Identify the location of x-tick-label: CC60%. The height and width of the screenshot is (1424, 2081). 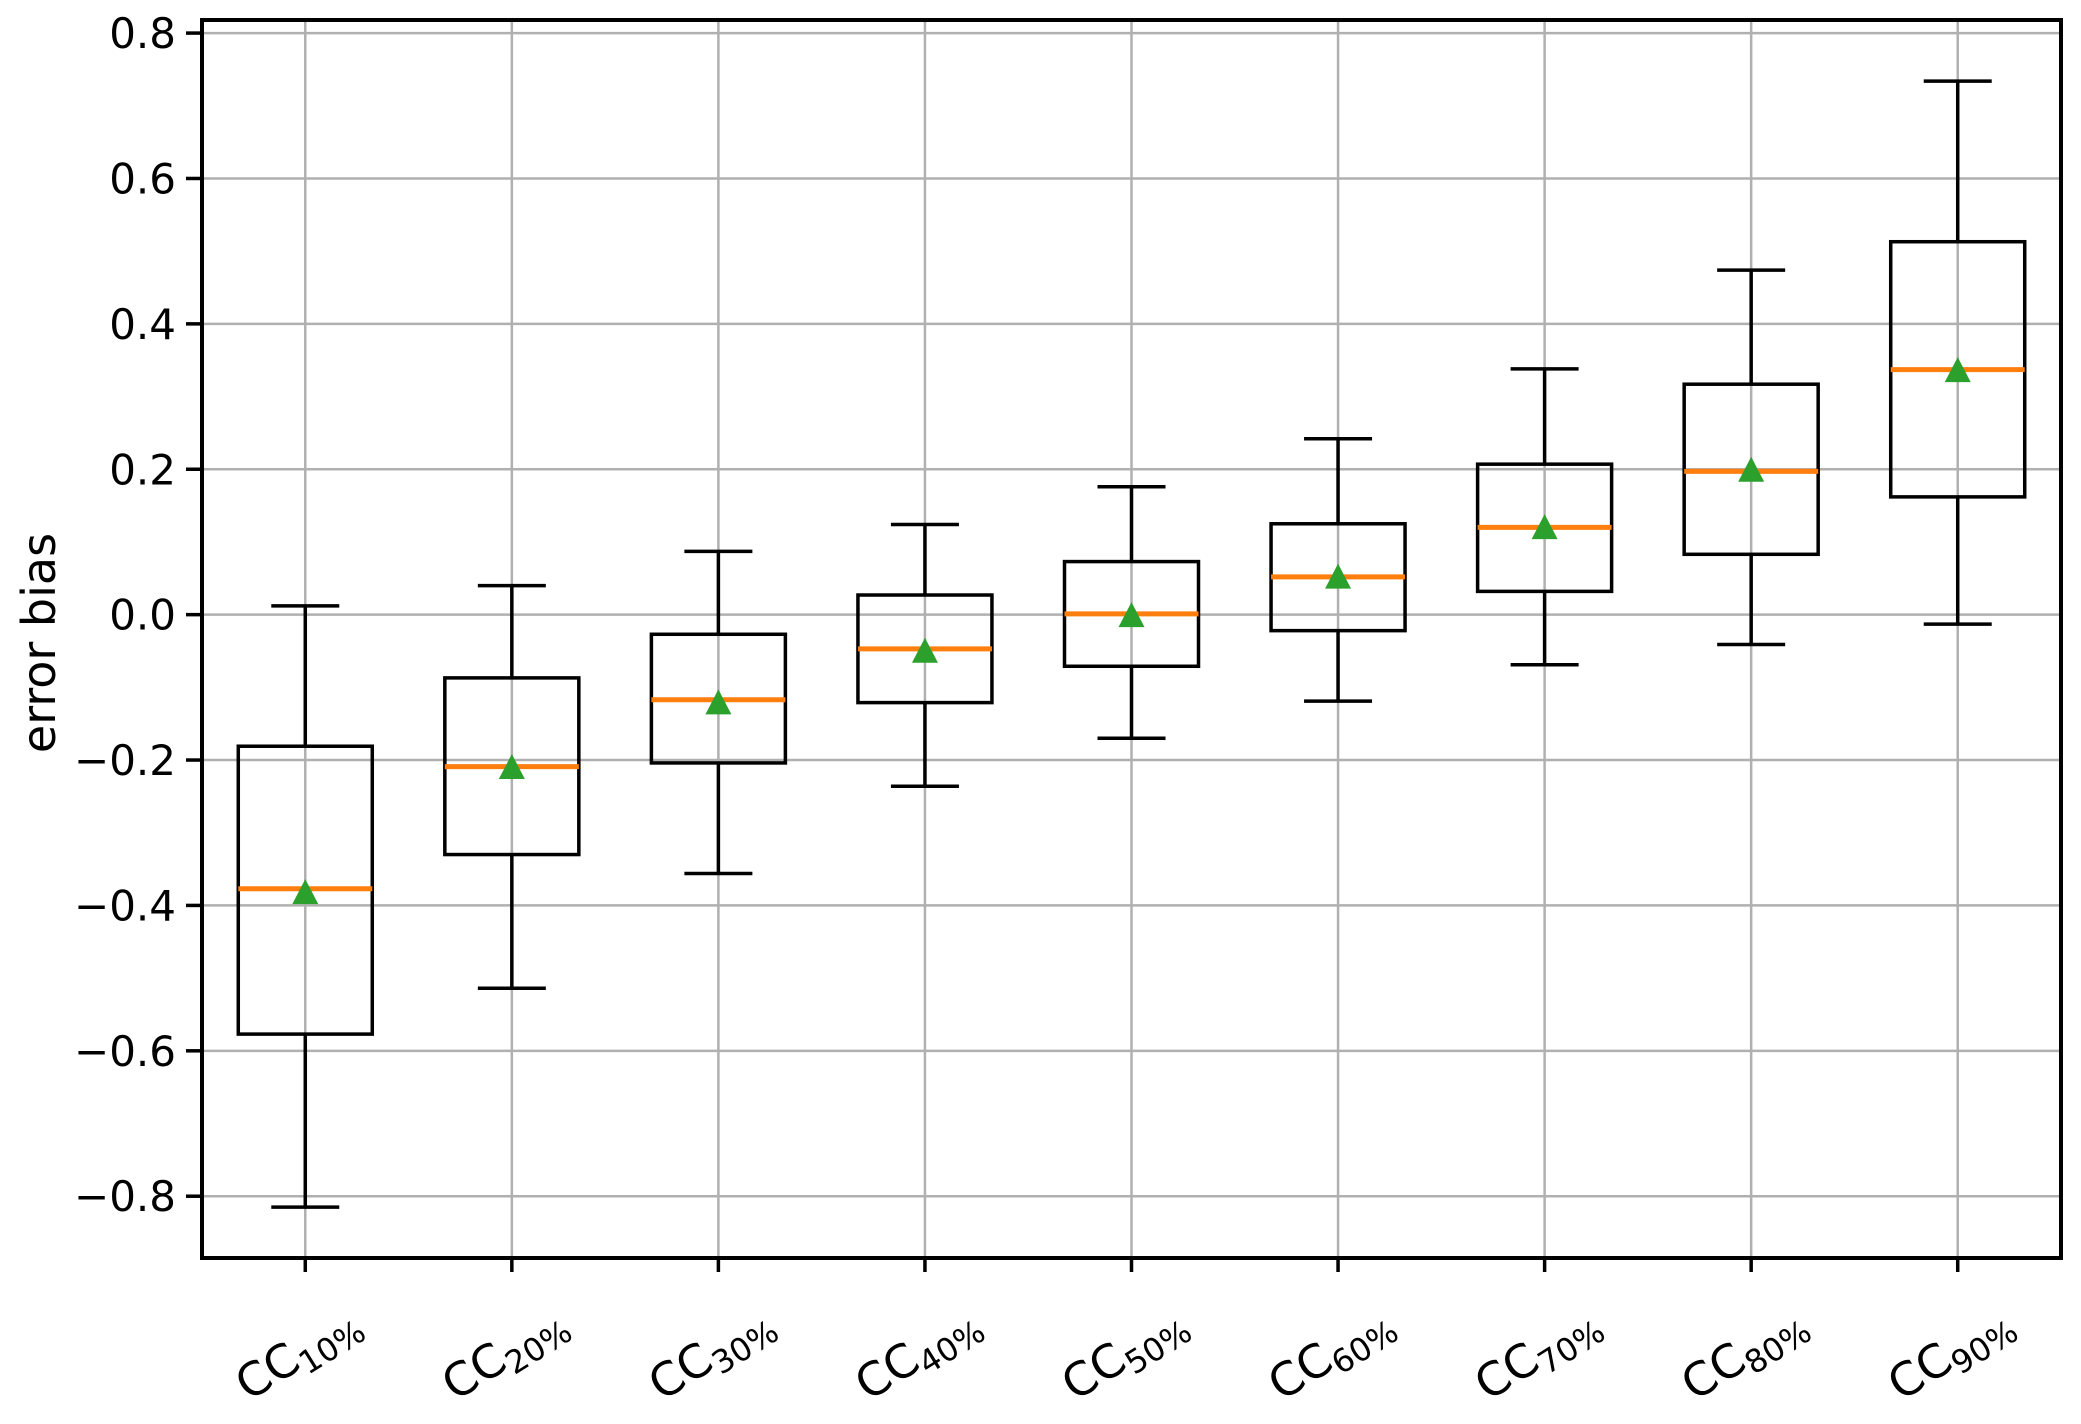
(1331, 1355).